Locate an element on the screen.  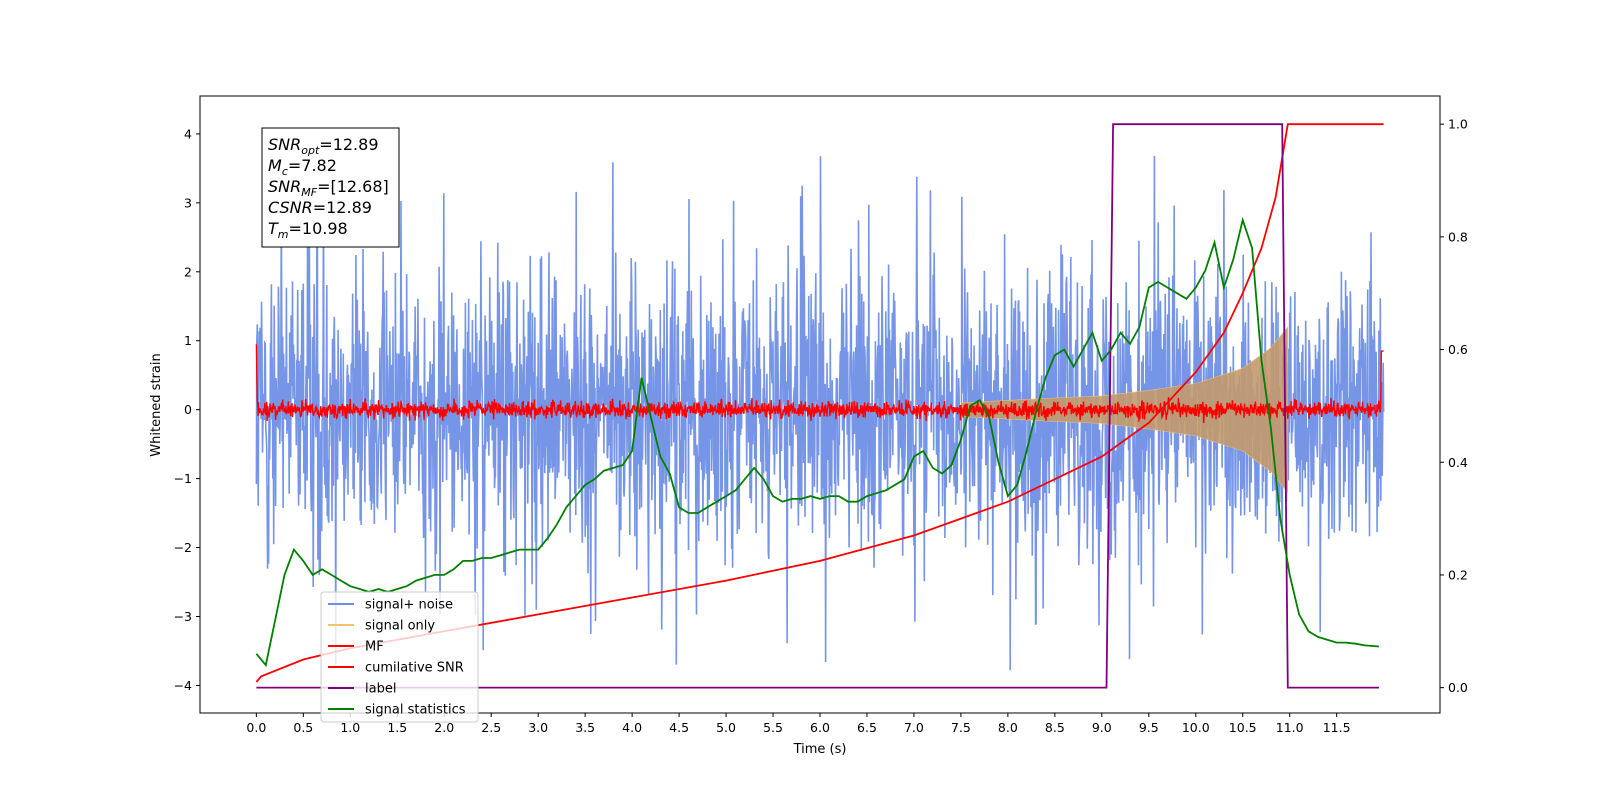
x-tick-label: 4.5 is located at coordinates (679, 727).